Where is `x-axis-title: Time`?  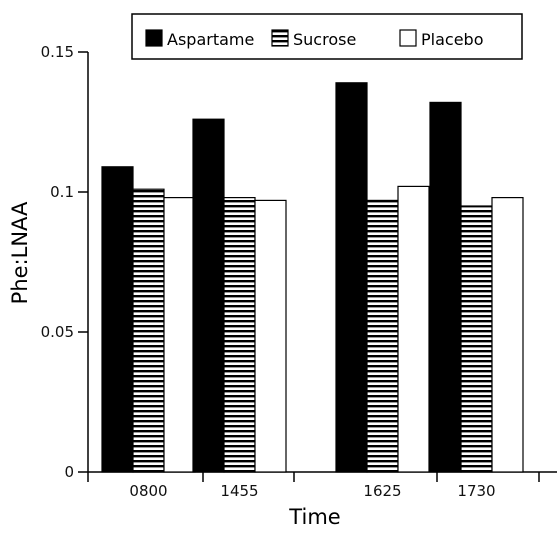 x-axis-title: Time is located at coordinates (314, 517).